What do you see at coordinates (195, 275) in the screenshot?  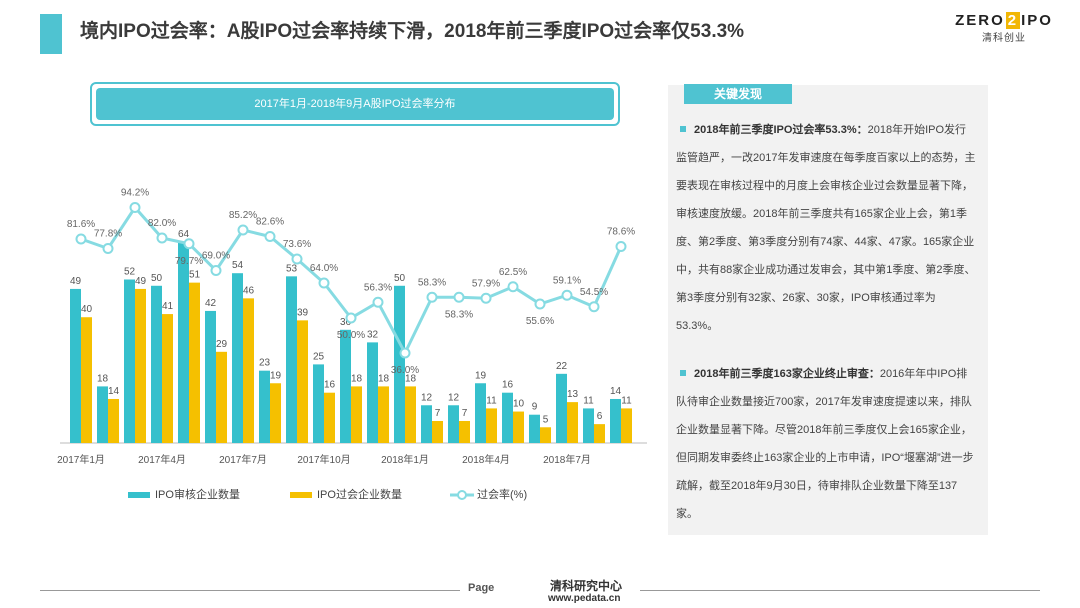 I see `bar-pass-label: 51` at bounding box center [195, 275].